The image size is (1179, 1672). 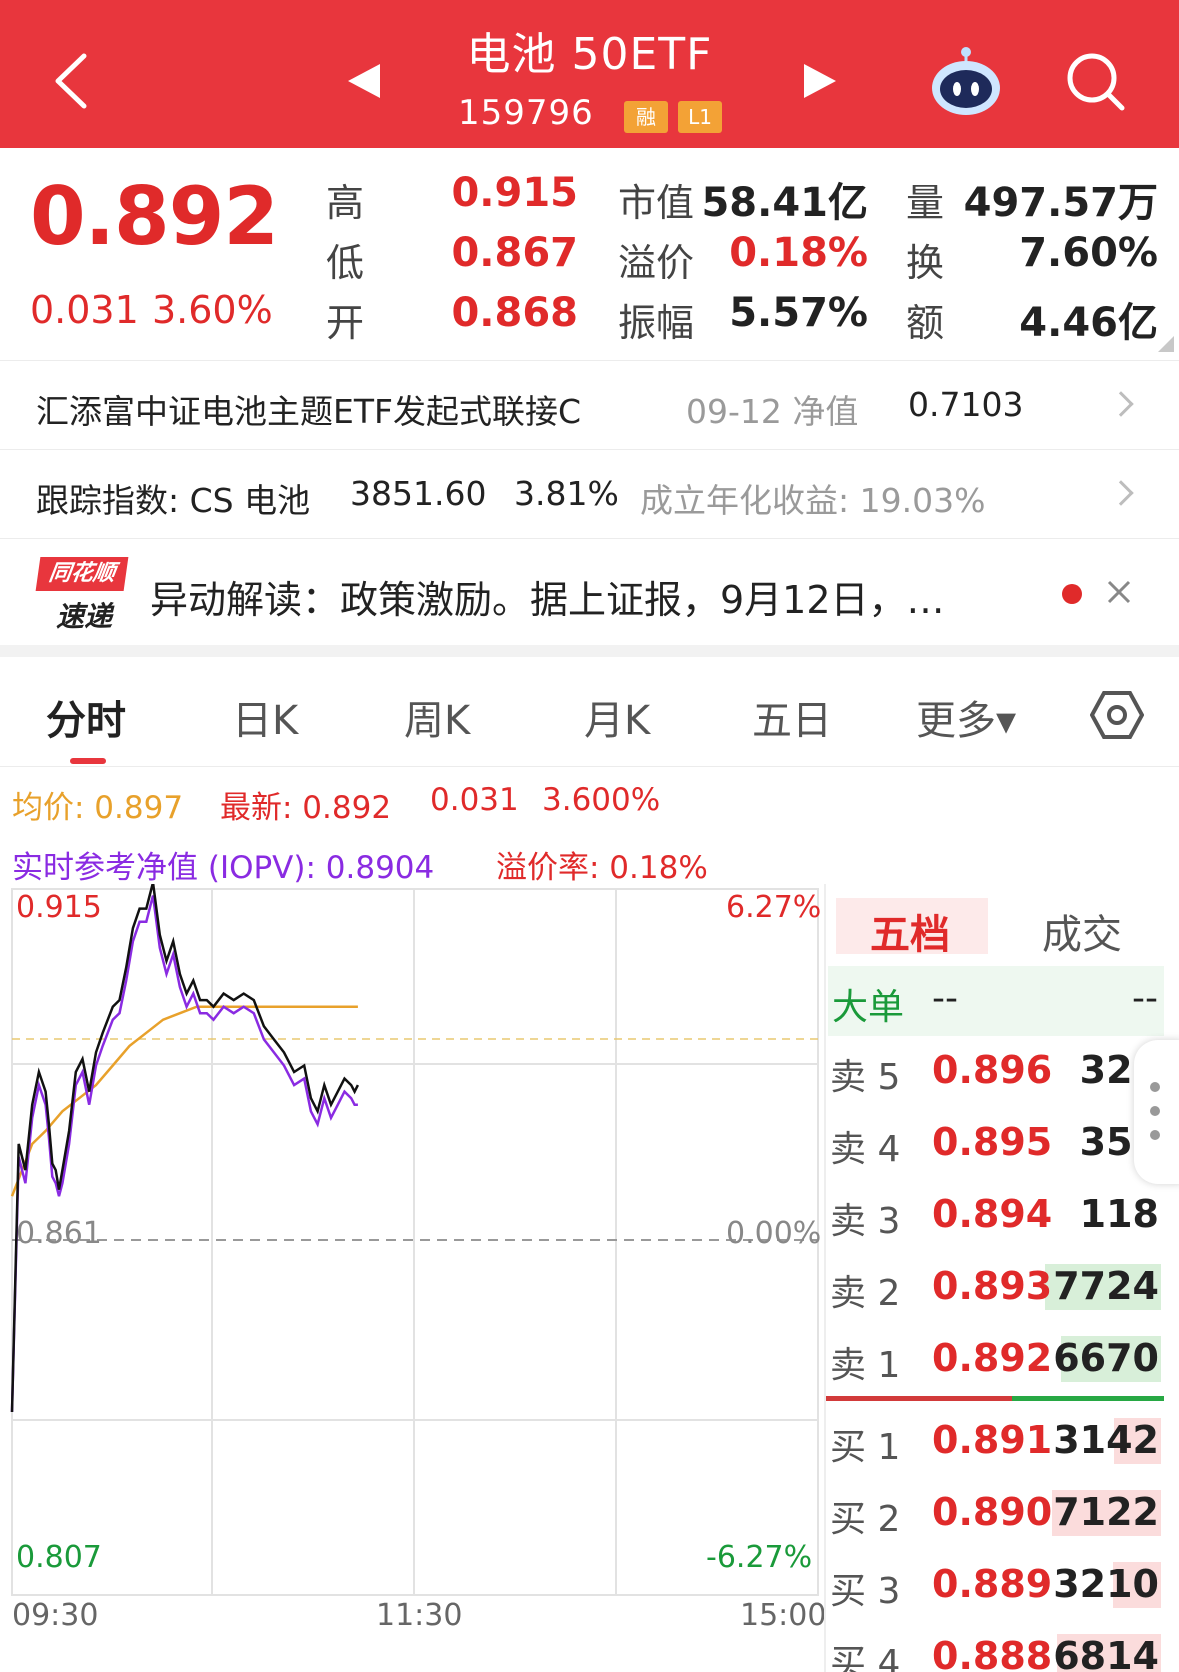 What do you see at coordinates (1117, 715) in the screenshot?
I see `settings-icon` at bounding box center [1117, 715].